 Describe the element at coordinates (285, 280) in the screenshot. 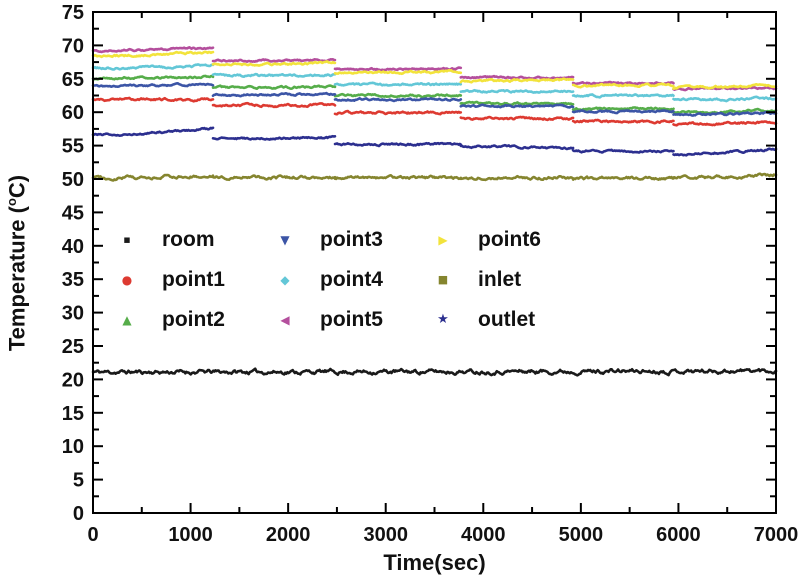

I see `diamond-marker-icon: ◆` at that location.